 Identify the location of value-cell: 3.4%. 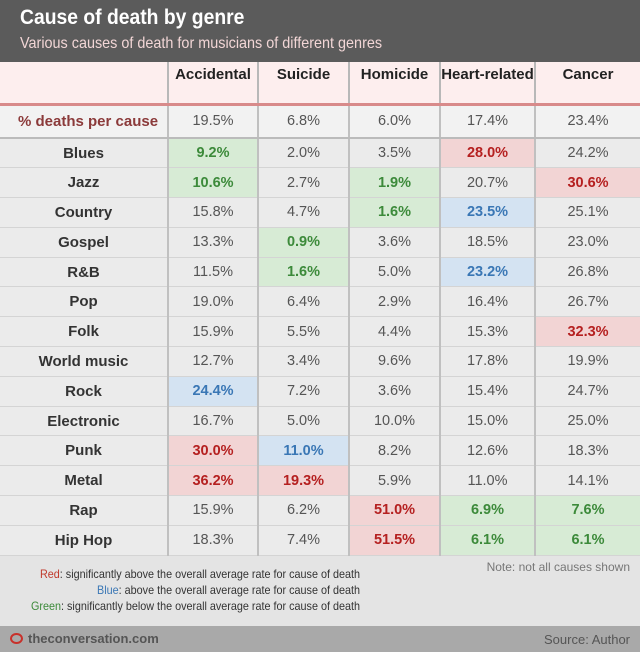
(303, 361).